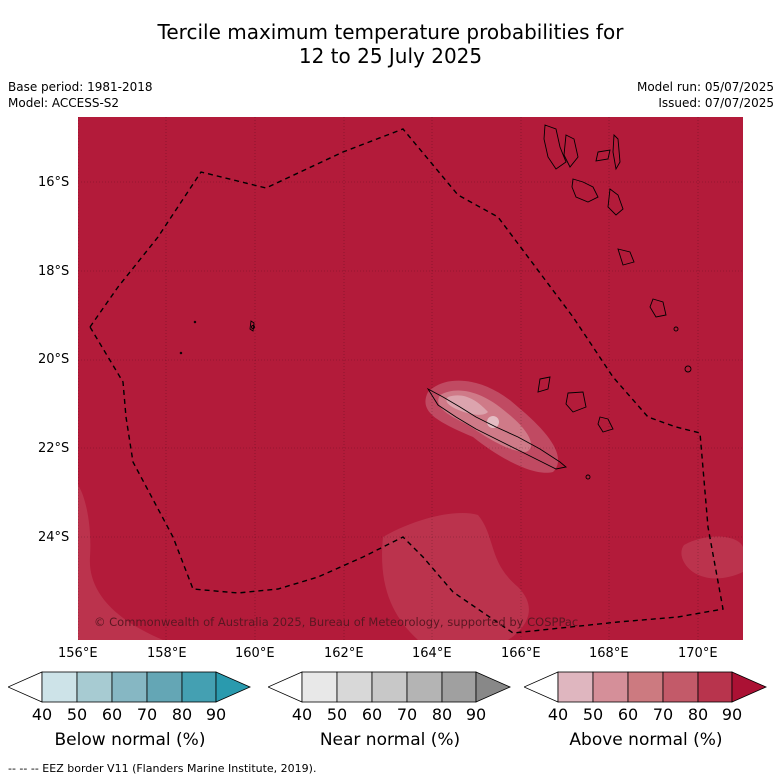 Image resolution: width=781 pixels, height=781 pixels. I want to click on near-tick-70: 70, so click(407, 714).